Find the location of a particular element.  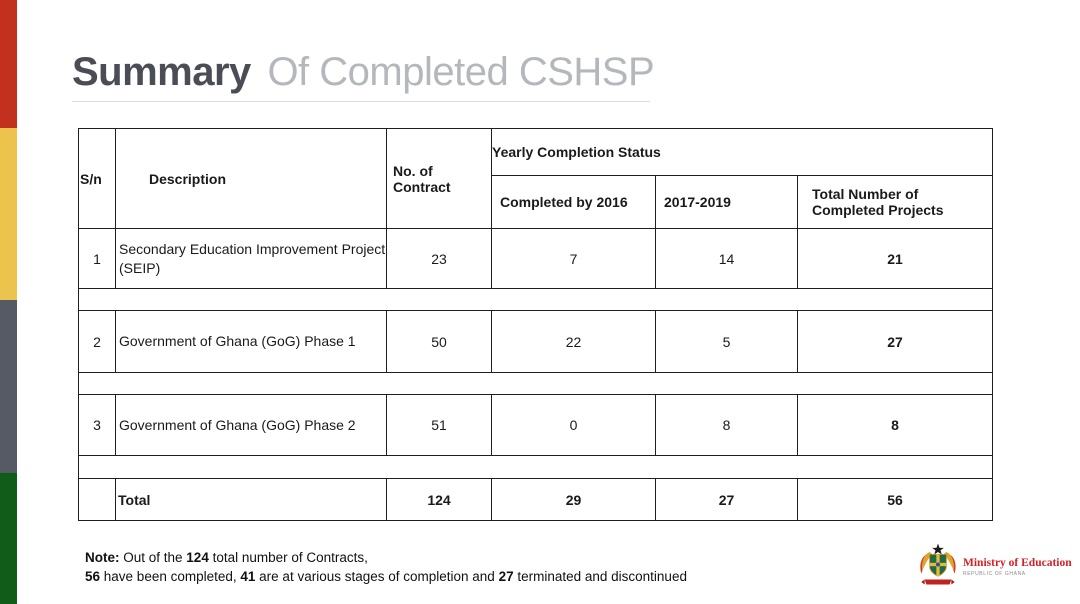

cell-by2016: 0 is located at coordinates (573, 425).